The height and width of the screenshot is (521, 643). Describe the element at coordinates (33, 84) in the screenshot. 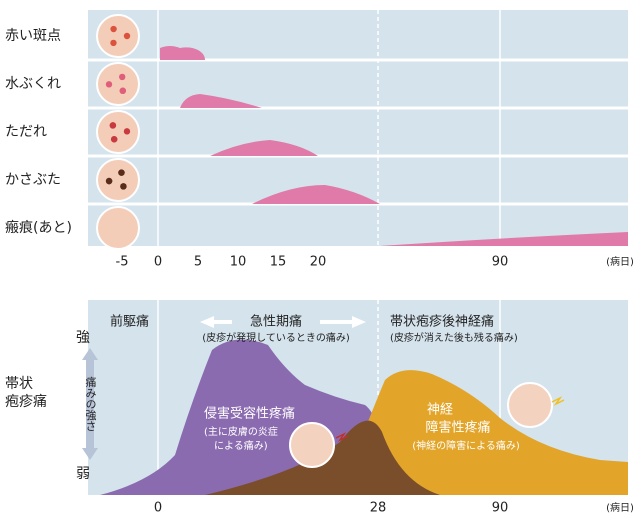

I see `row-label: 水ぶくれ` at that location.